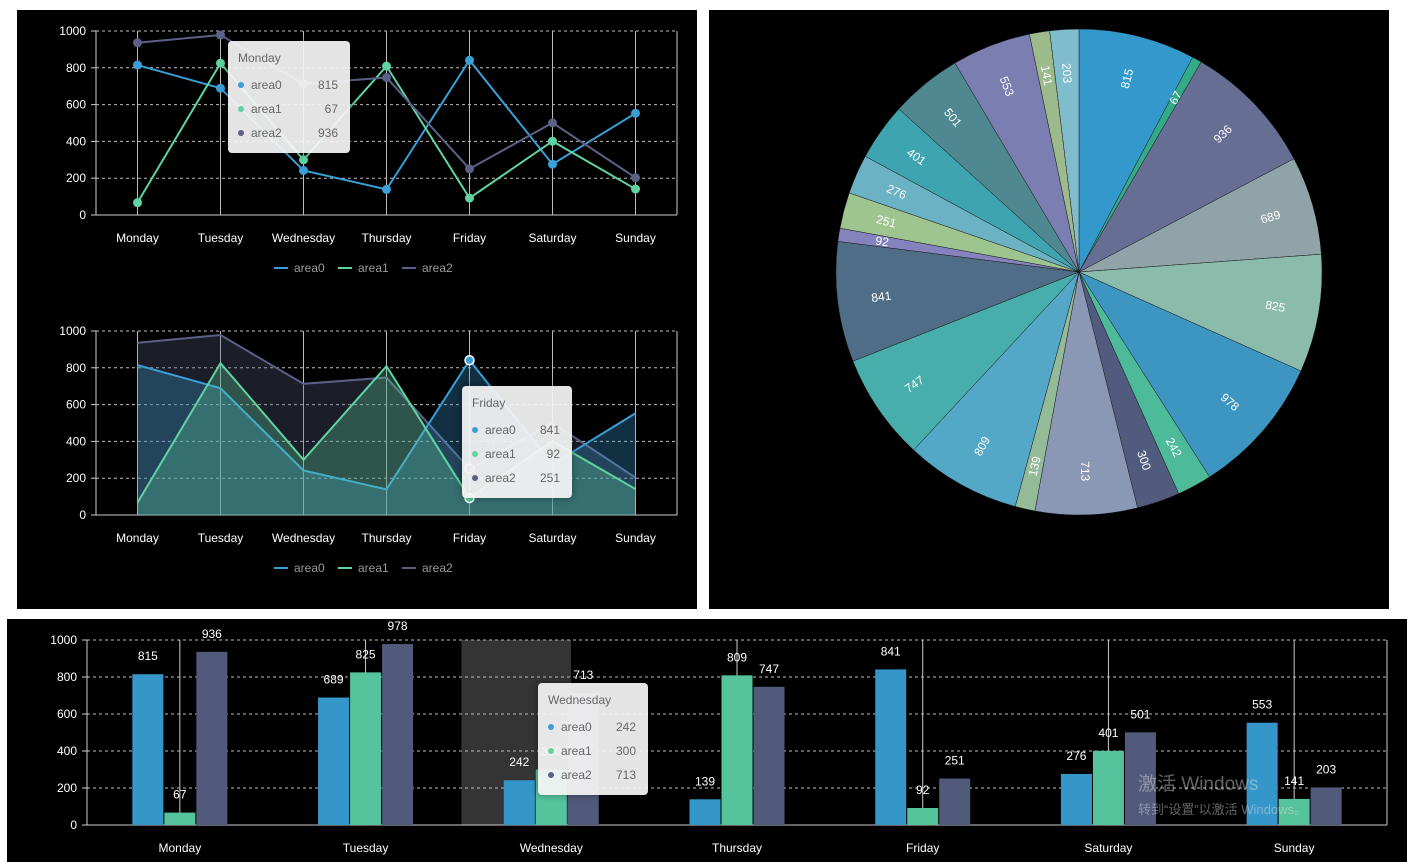 This screenshot has height=862, width=1407. Describe the element at coordinates (580, 700) in the screenshot. I see `tooltip-title: Wednesday` at that location.